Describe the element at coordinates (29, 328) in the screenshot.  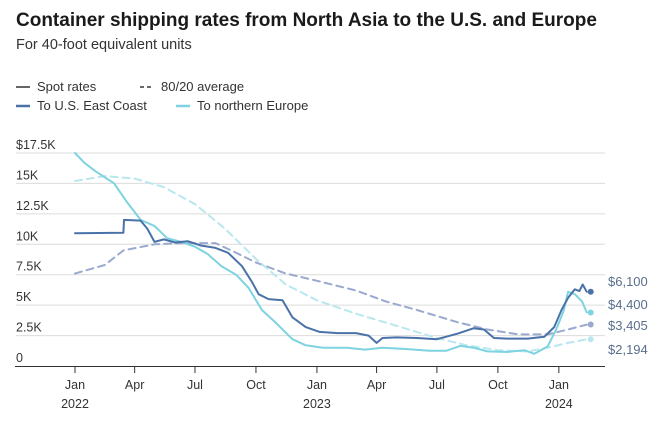
I see `y-tick-label: 2.5K` at that location.